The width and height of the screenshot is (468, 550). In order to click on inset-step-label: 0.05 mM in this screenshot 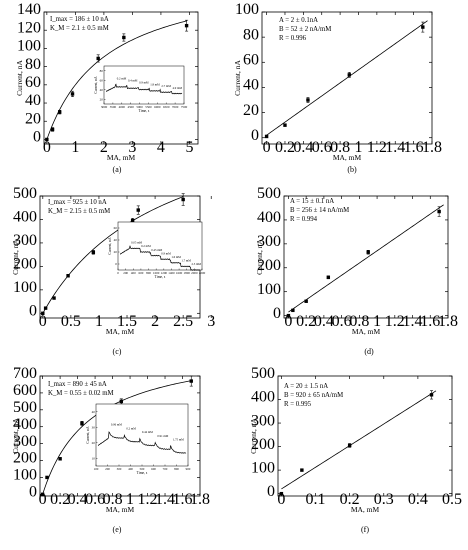, I will do `click(136, 243)`.